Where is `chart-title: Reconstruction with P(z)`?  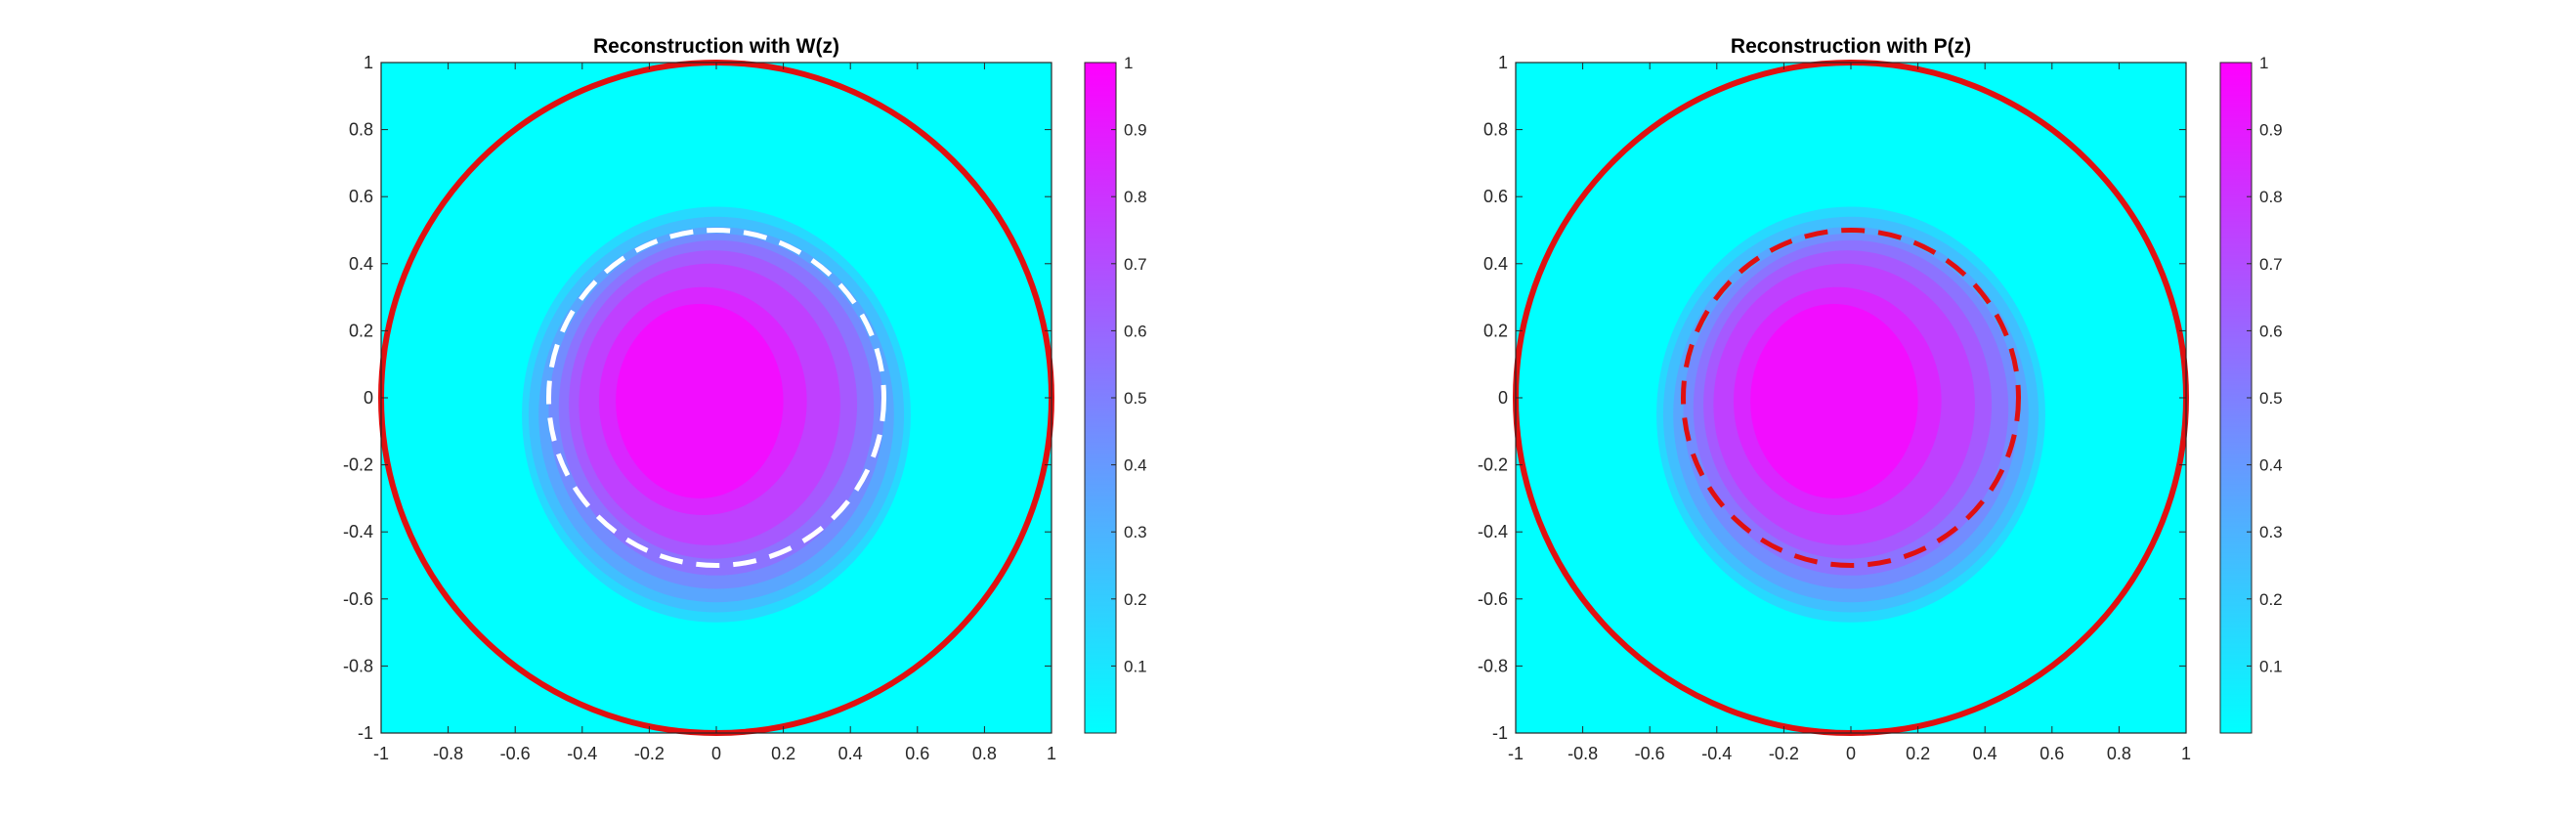
chart-title: Reconstruction with P(z) is located at coordinates (1851, 46).